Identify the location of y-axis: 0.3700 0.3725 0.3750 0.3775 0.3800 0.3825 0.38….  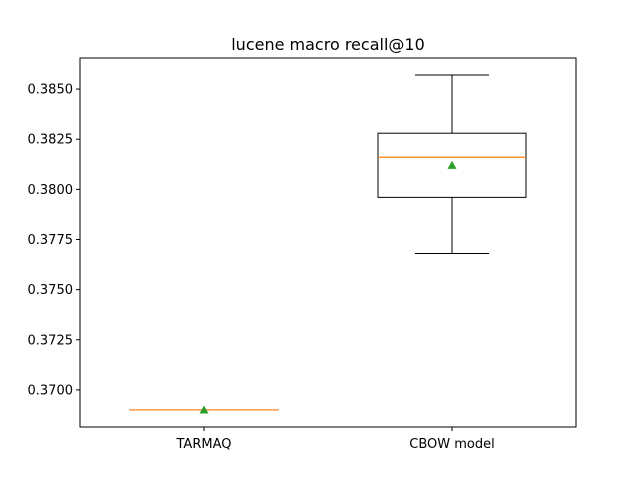
(54, 240).